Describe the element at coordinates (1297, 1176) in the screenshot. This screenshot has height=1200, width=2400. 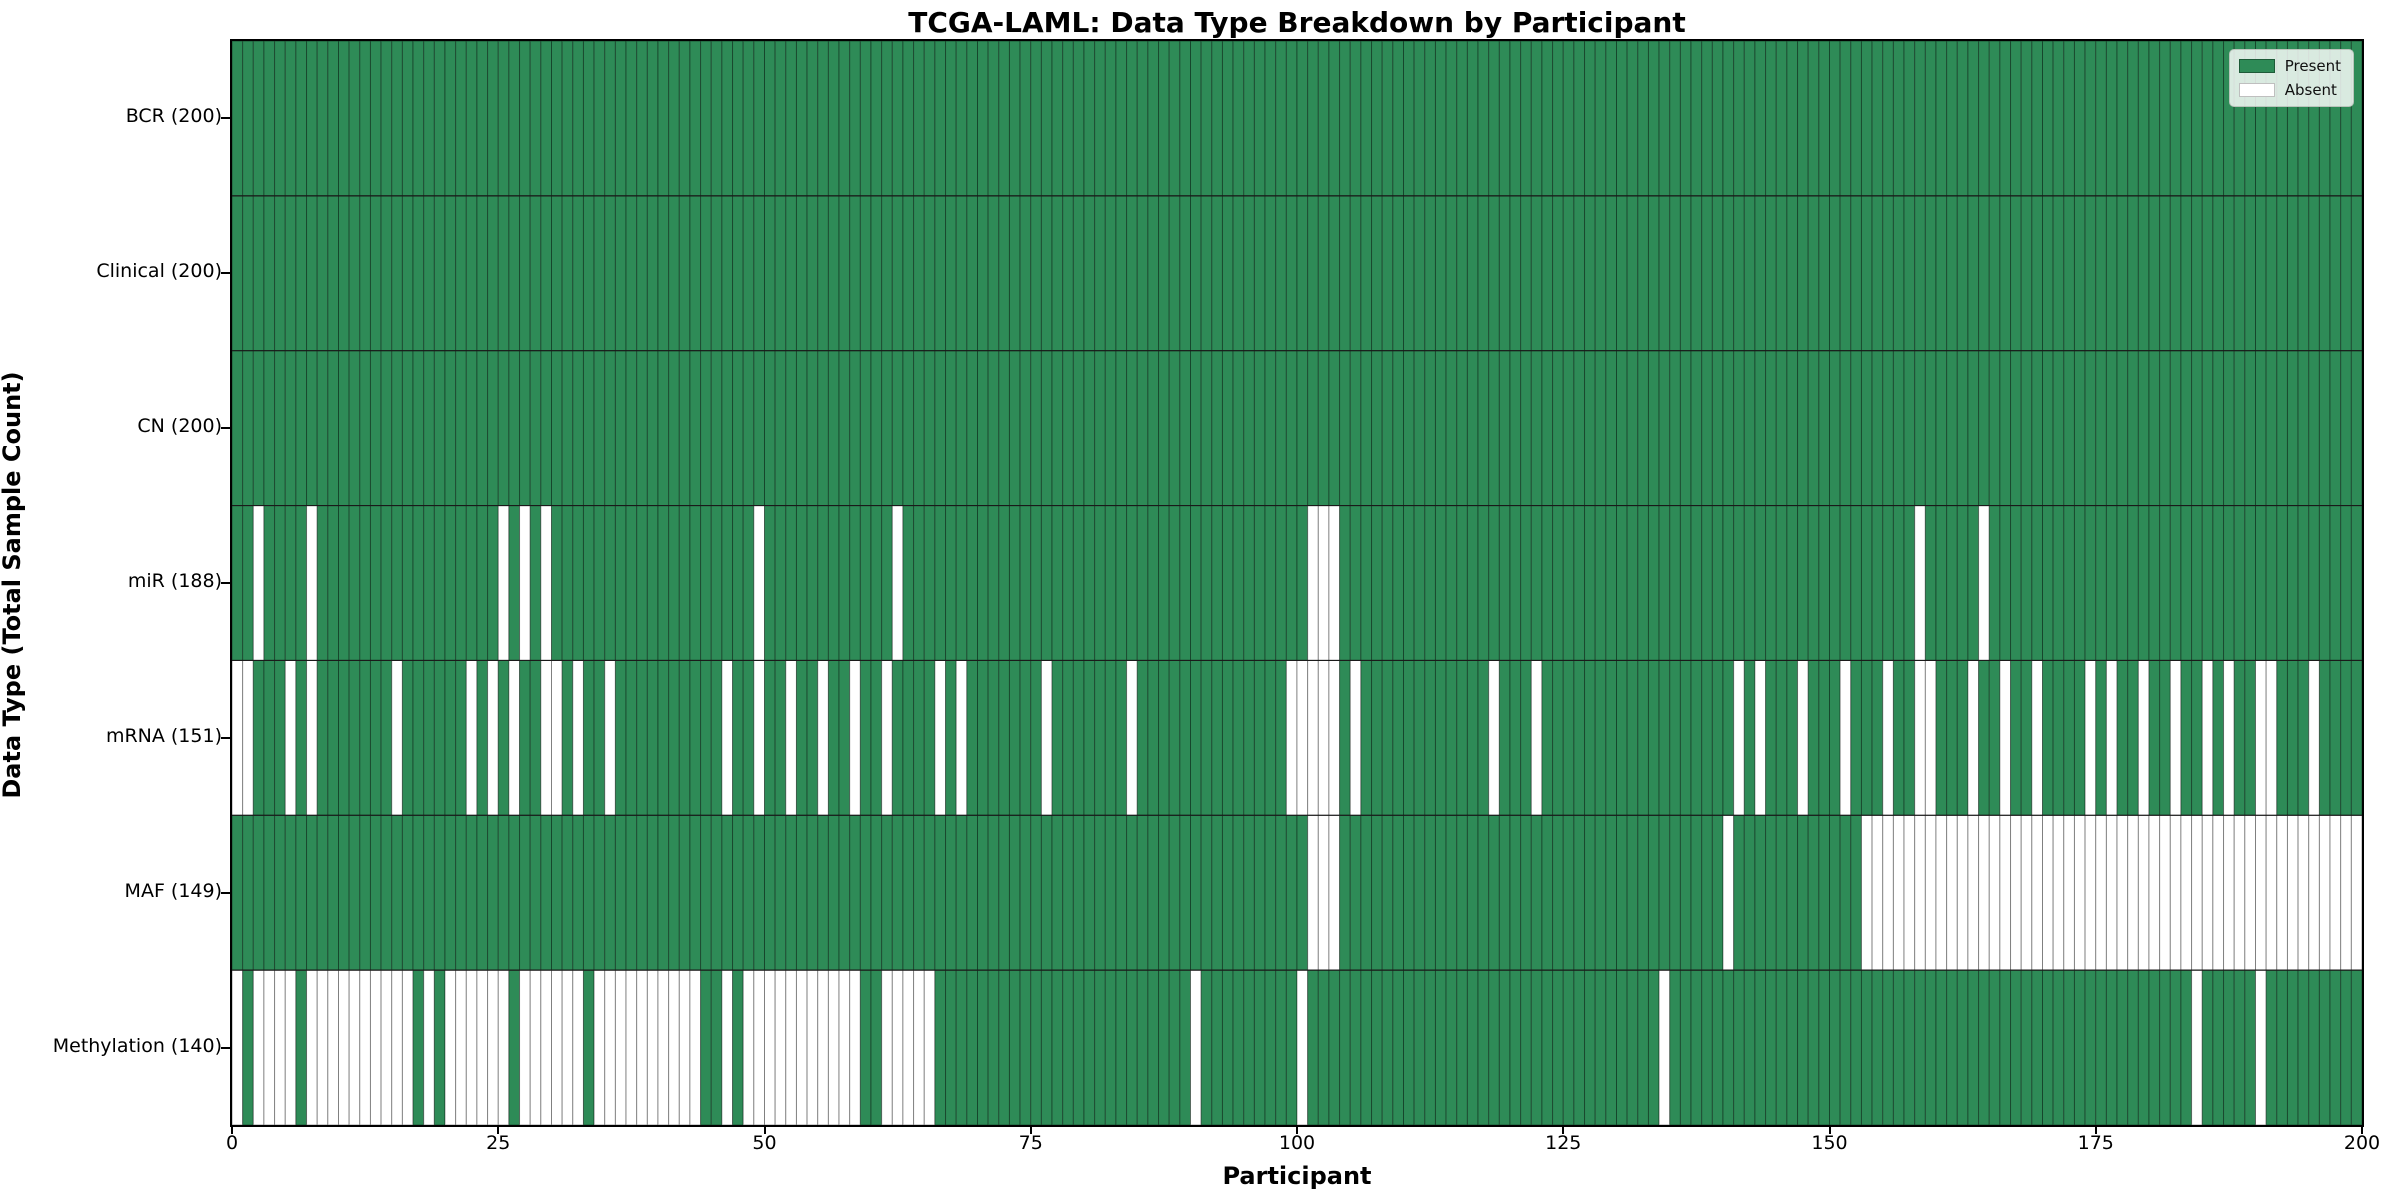
I see `x-axis-title: Participant` at that location.